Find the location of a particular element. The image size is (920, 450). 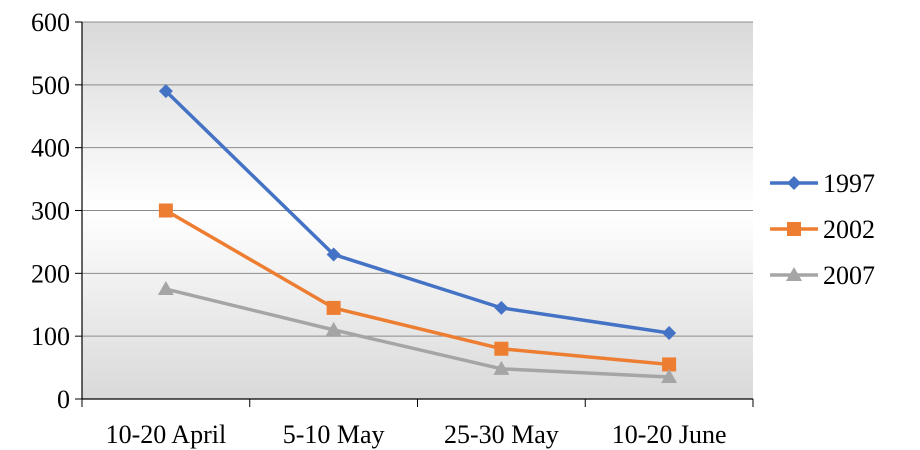

series-2007 is located at coordinates (417, 332).